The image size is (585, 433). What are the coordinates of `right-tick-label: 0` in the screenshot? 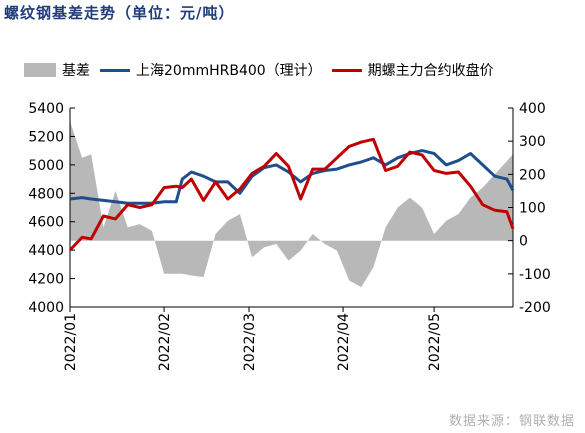 It's located at (523, 242).